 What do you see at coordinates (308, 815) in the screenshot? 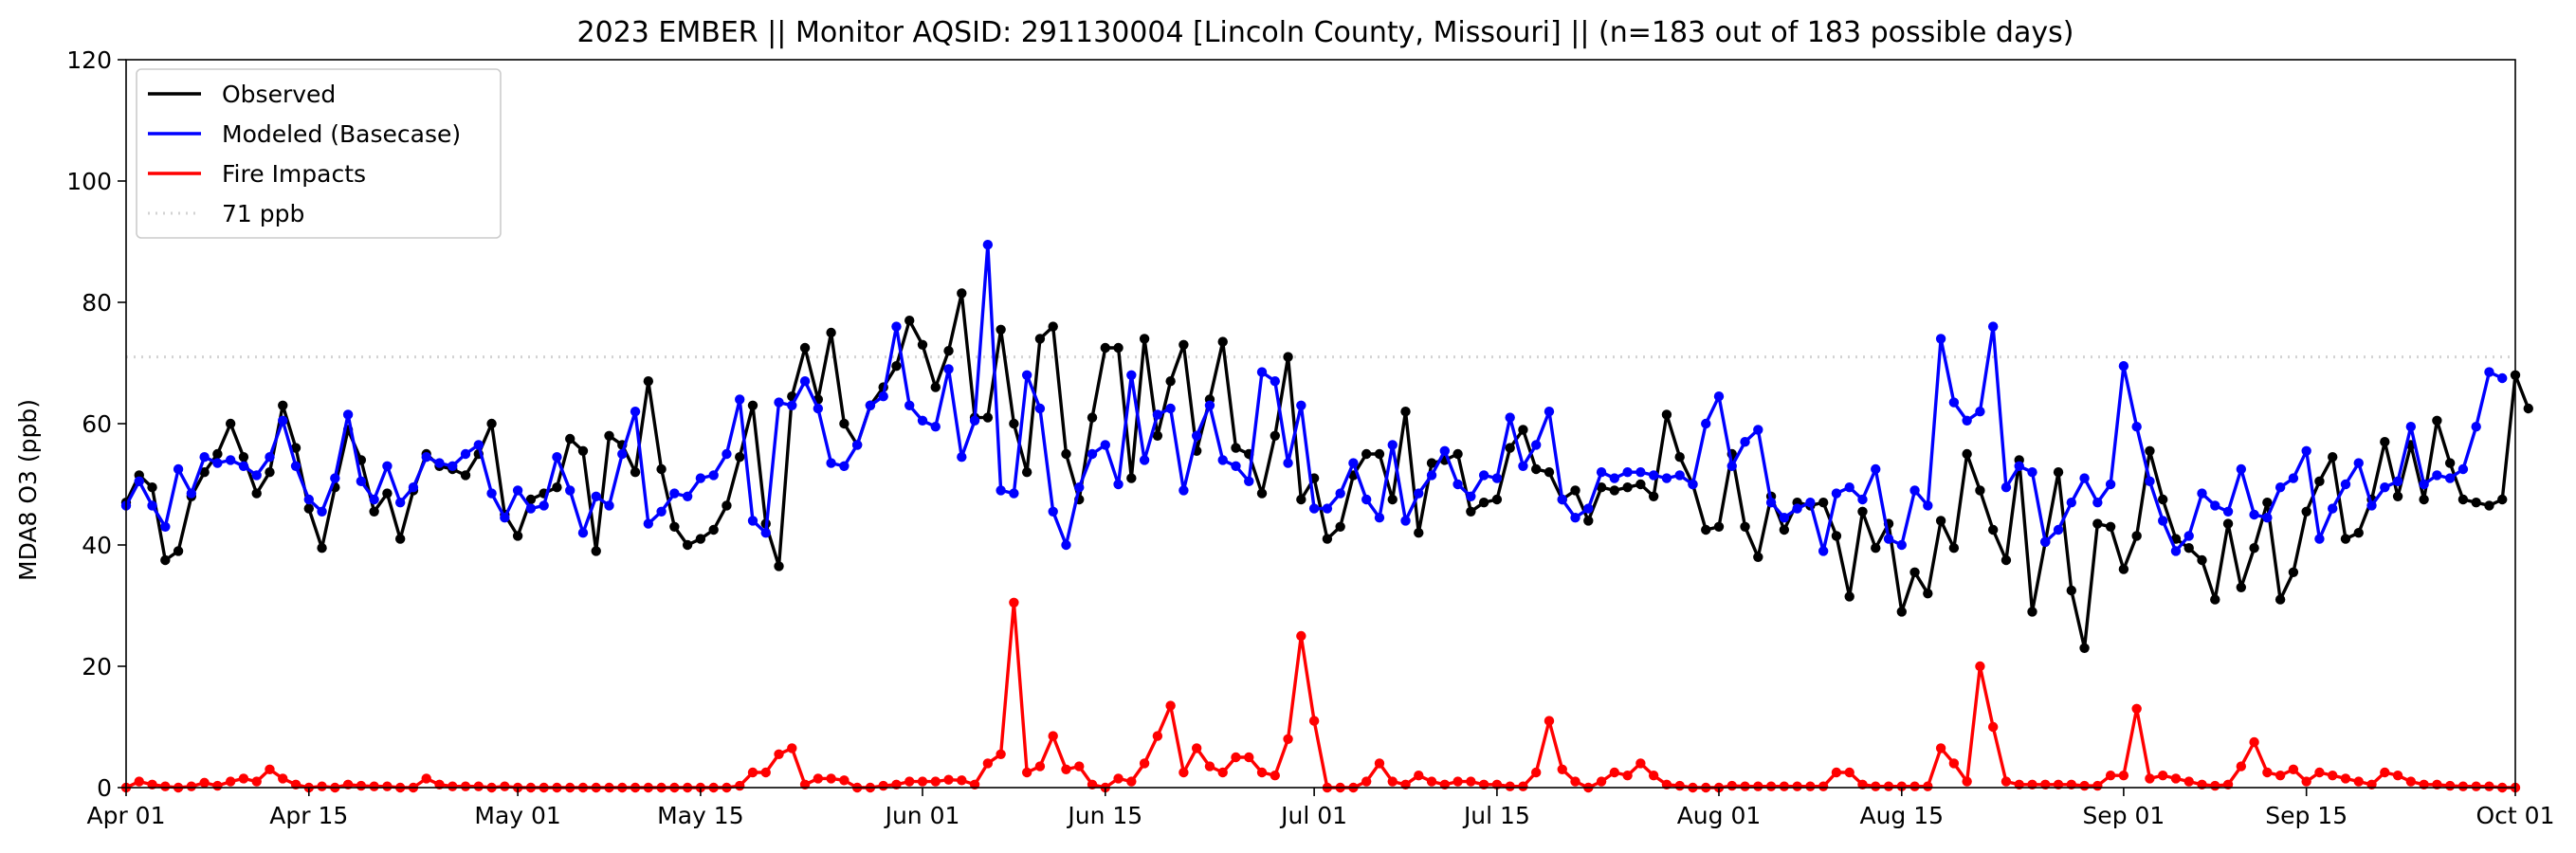
I see `x-tick-label: Apr 15` at bounding box center [308, 815].